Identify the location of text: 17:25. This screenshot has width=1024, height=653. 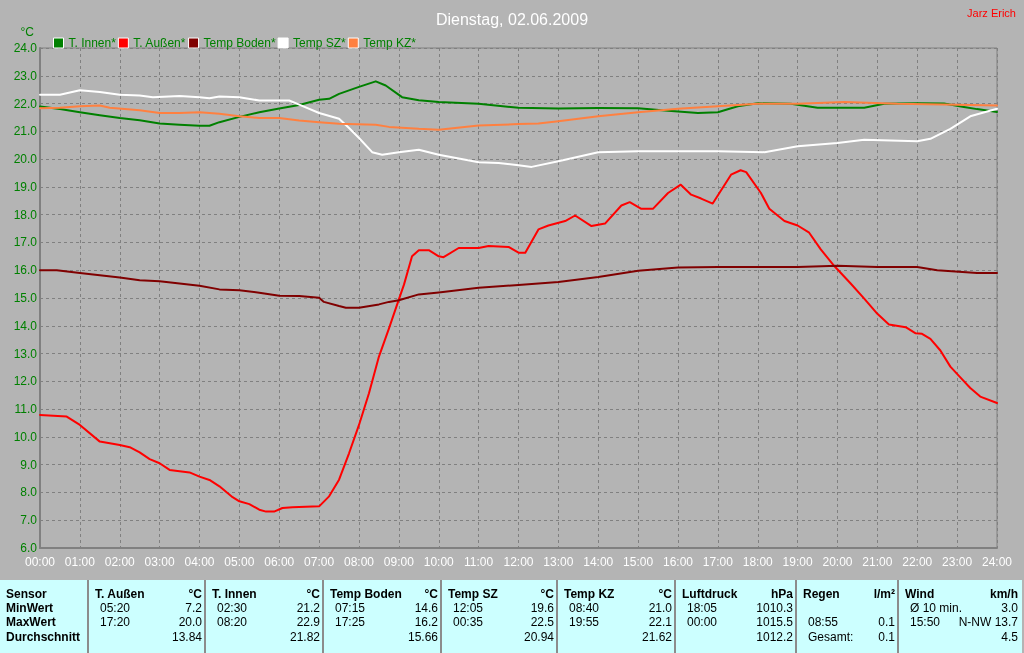
(350, 622).